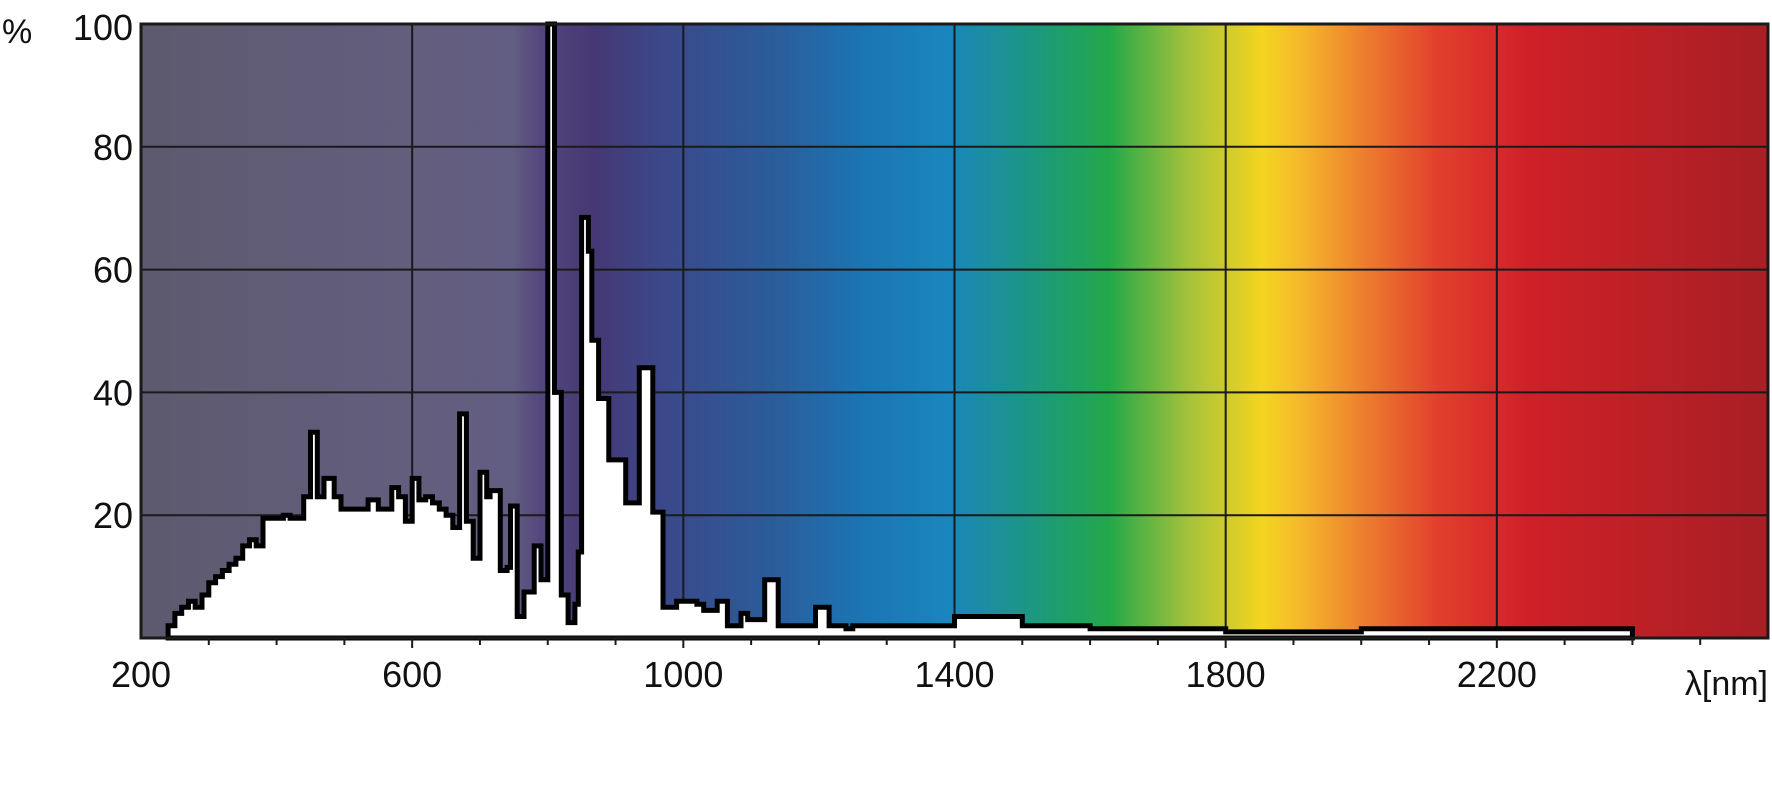  I want to click on x-tick-label-200: 200, so click(141, 674).